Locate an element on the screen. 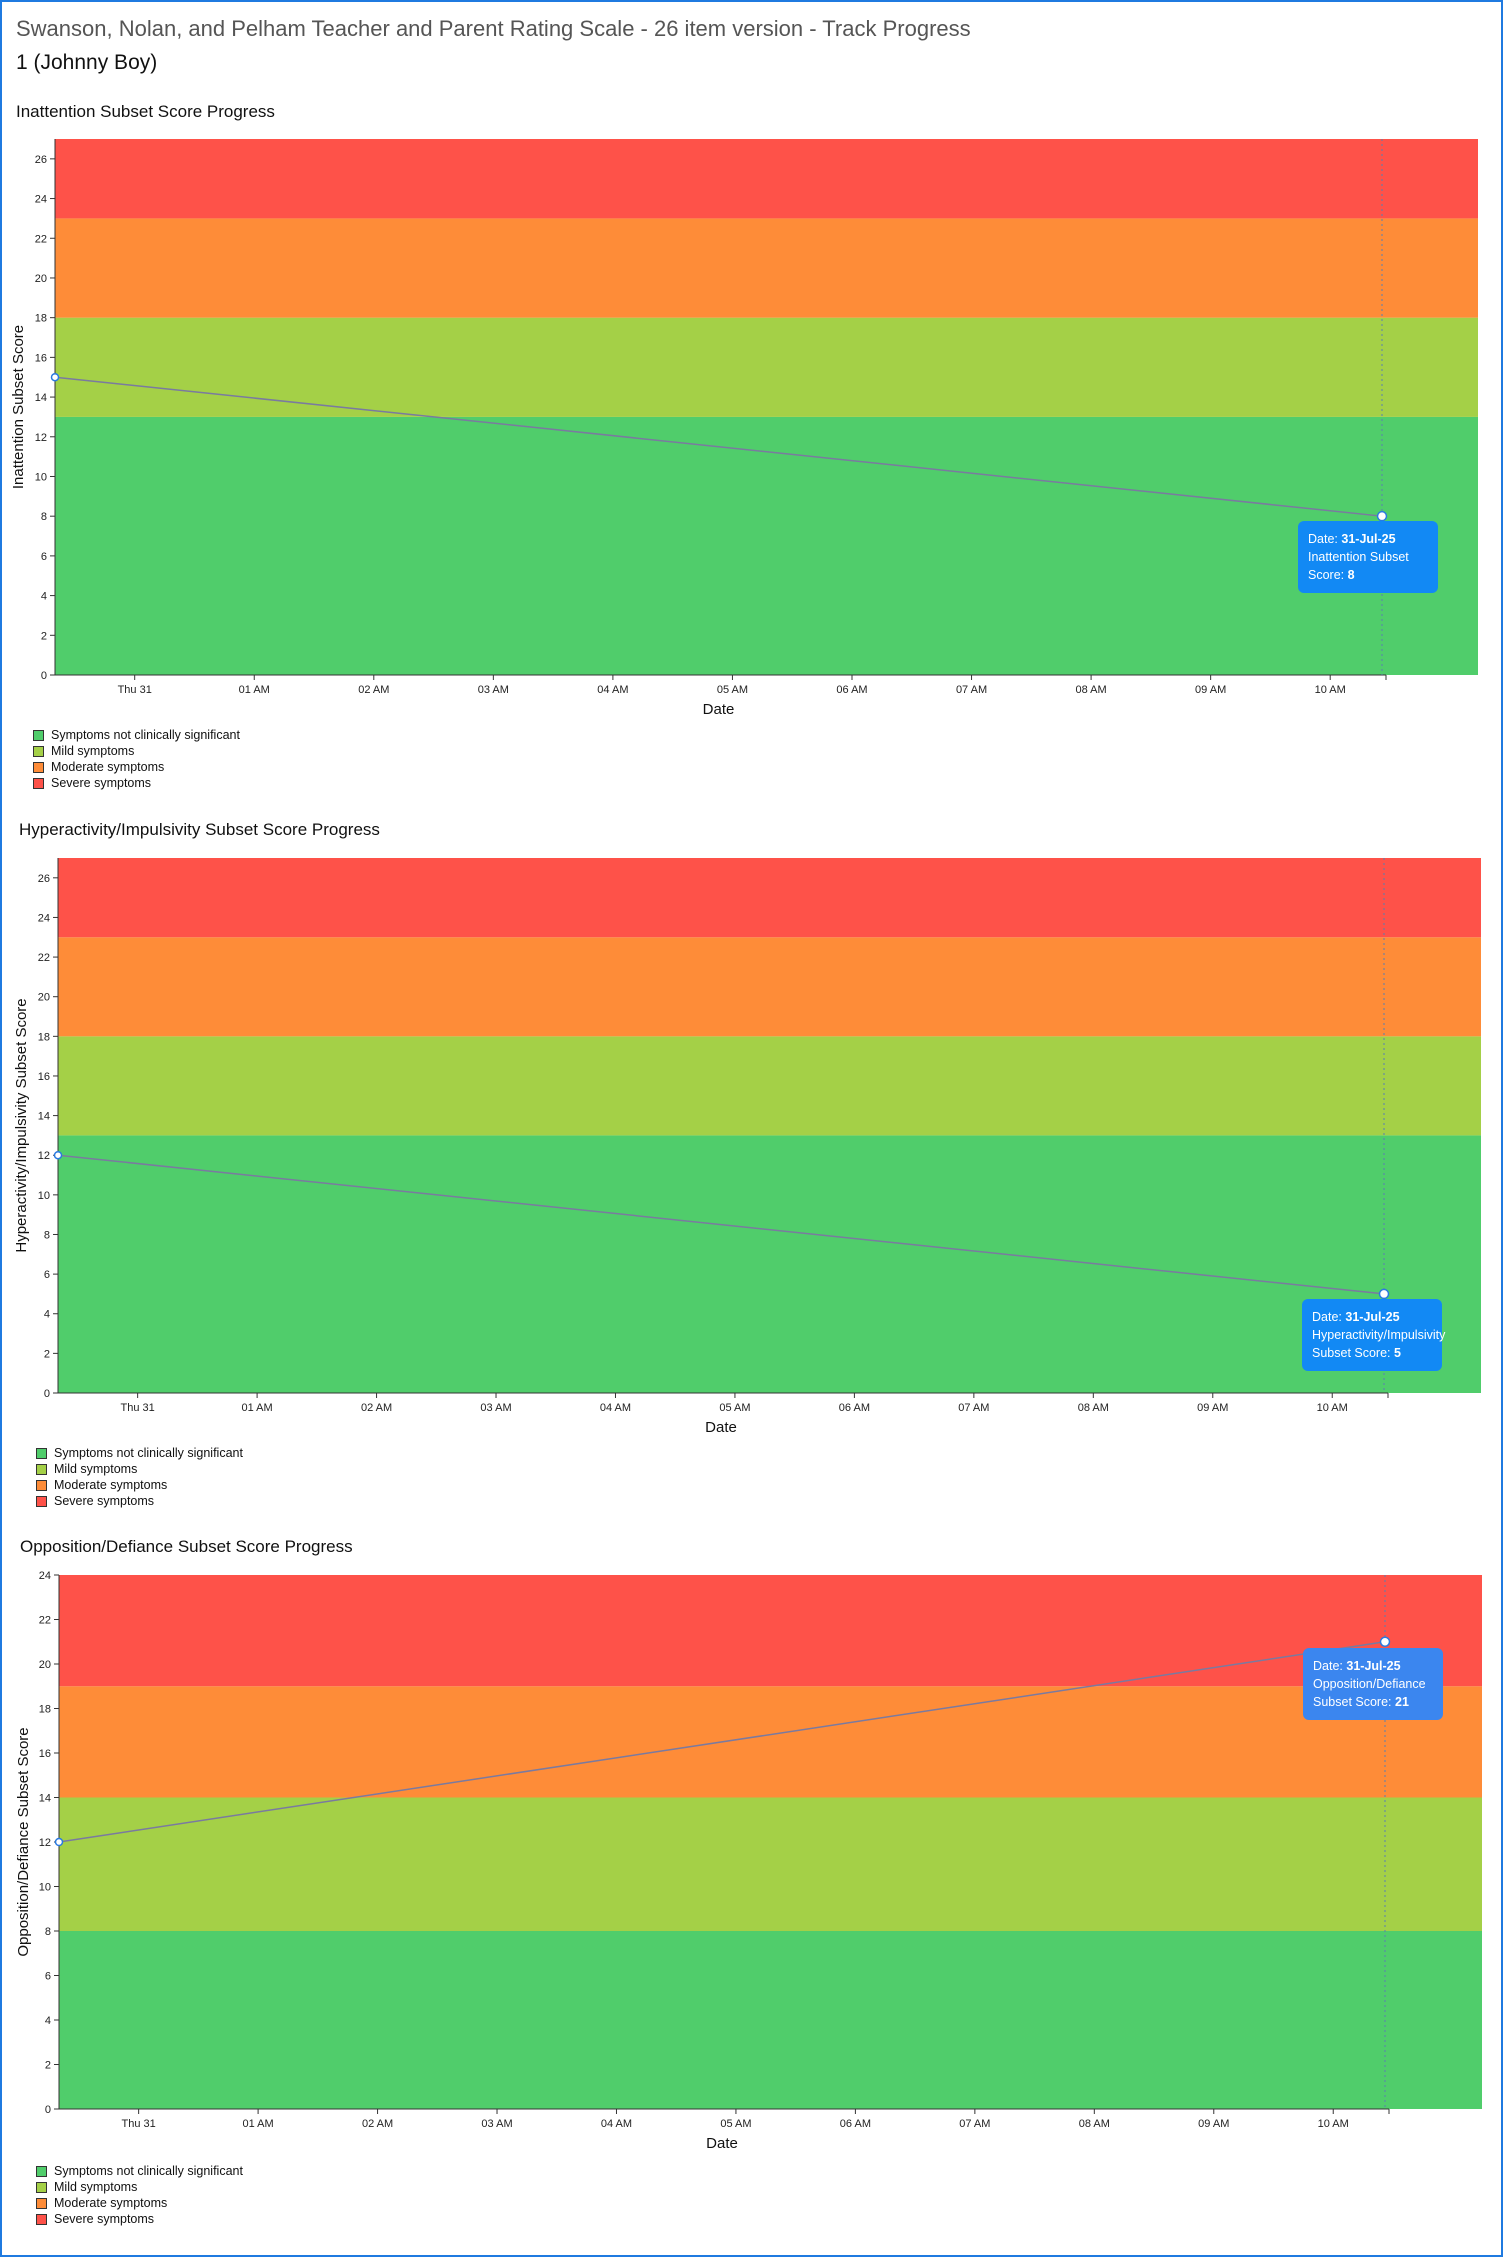 The width and height of the screenshot is (1503, 2257). legend-label: Severe symptoms is located at coordinates (104, 2219).